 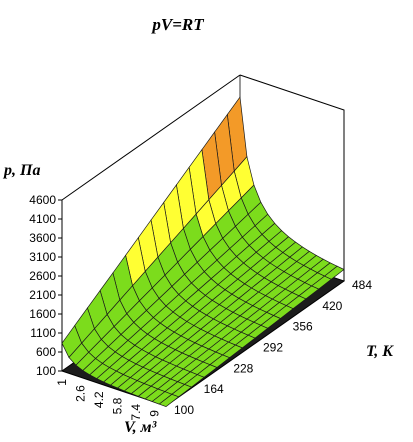 What do you see at coordinates (42, 295) in the screenshot?
I see `p-tick-label: 2100` at bounding box center [42, 295].